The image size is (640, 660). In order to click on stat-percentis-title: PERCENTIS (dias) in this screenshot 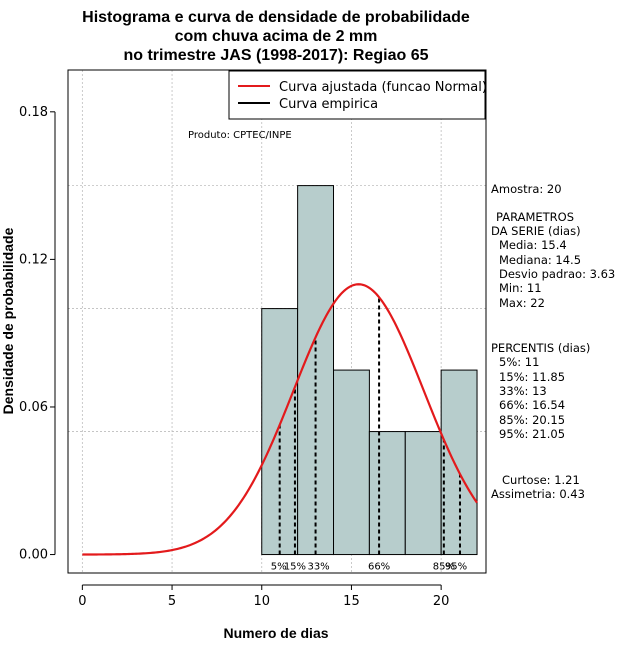, I will do `click(540, 348)`.